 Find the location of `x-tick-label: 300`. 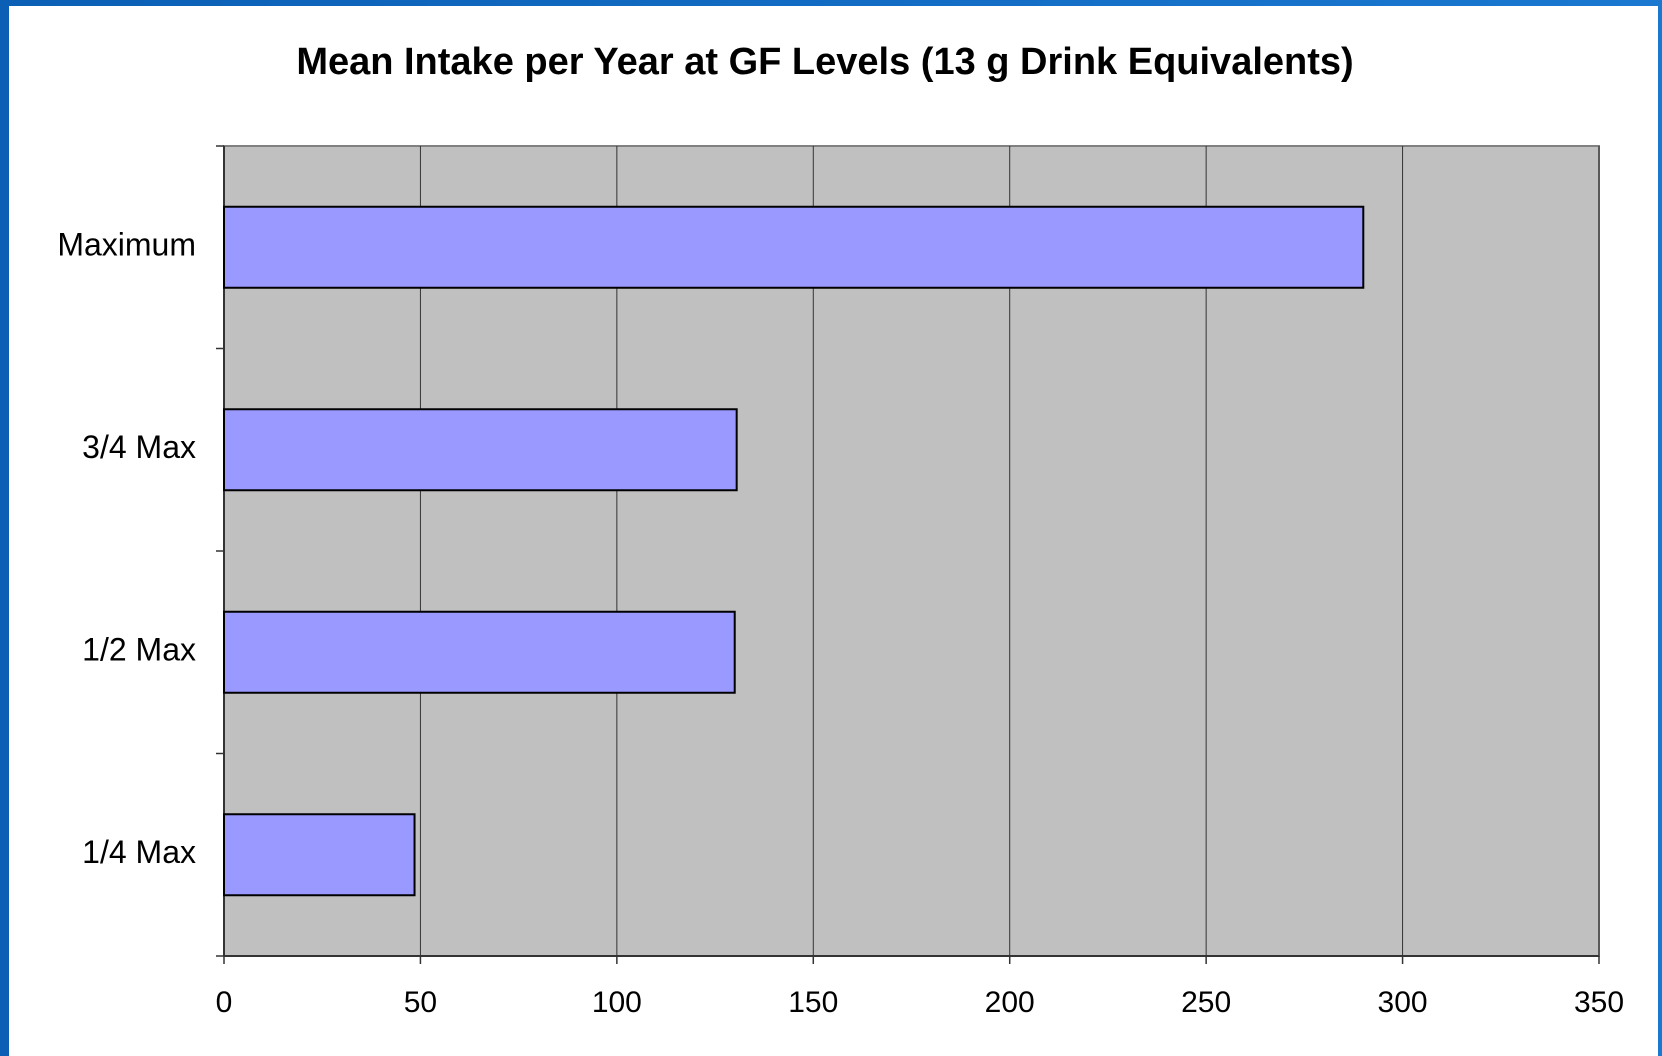

x-tick-label: 300 is located at coordinates (1403, 1002).